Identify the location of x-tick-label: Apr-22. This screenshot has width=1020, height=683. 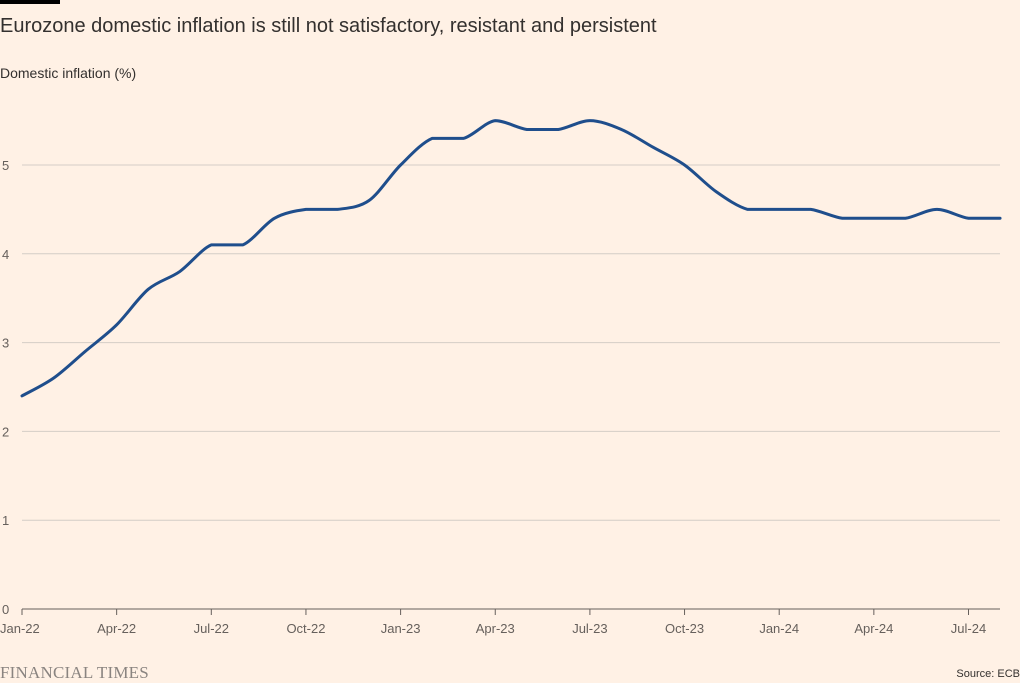
(116, 628).